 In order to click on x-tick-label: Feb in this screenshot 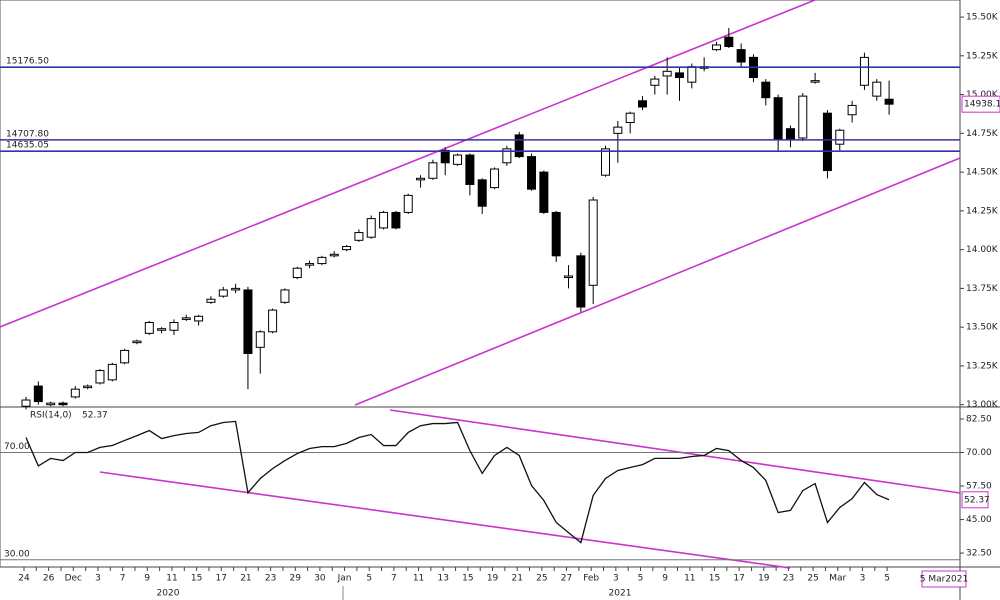, I will do `click(591, 579)`.